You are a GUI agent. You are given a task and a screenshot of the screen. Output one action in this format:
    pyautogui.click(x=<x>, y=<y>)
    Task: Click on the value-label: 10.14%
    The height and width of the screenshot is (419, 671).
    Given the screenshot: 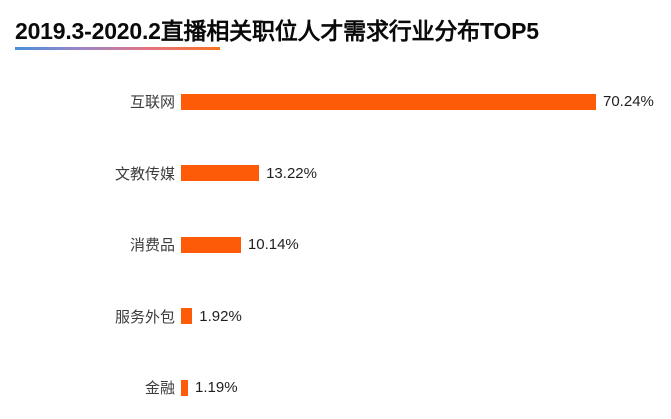 What is the action you would take?
    pyautogui.click(x=273, y=245)
    